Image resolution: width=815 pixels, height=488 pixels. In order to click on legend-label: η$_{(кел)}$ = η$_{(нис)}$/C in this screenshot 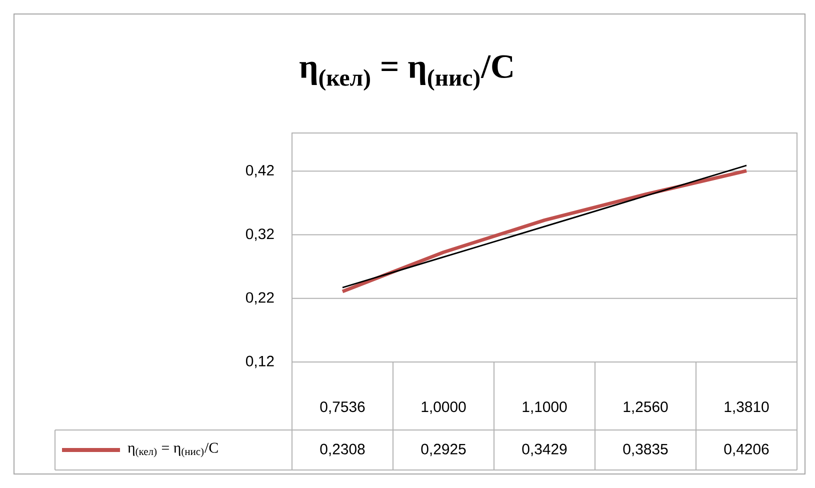, I will do `click(173, 450)`.